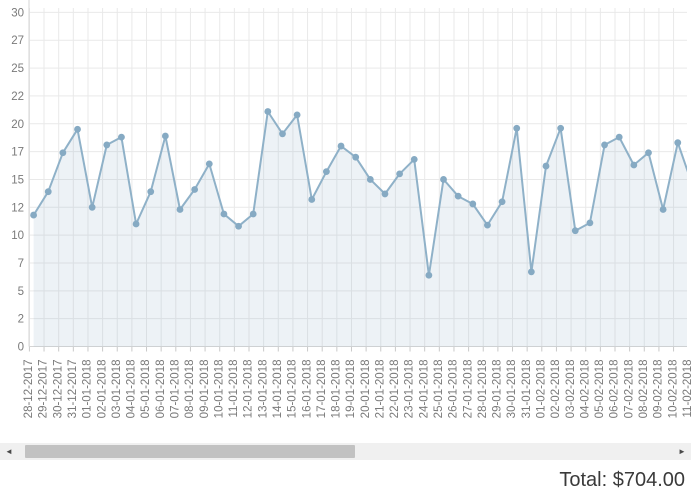  I want to click on scroll-right-button: ►, so click(682, 451).